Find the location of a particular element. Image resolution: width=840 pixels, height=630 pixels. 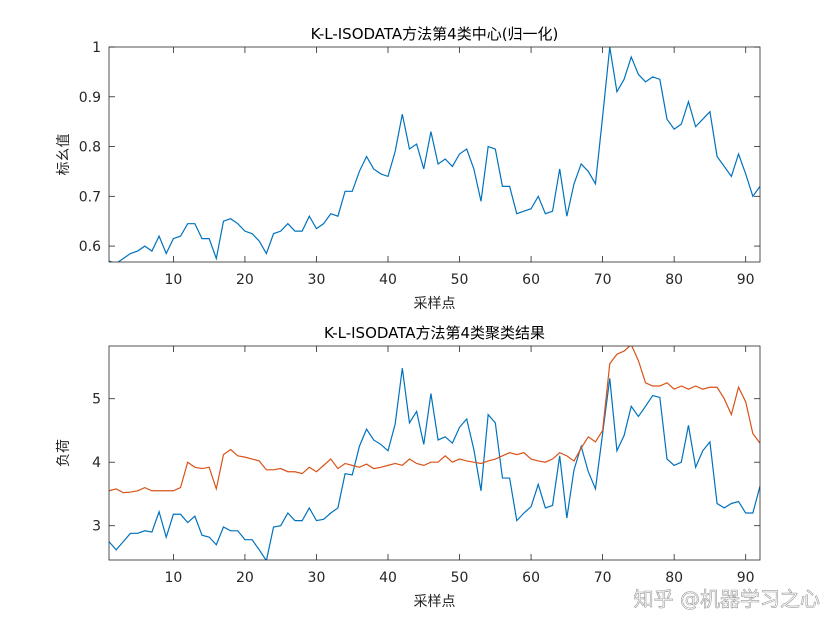

y-tick-label: 0.7 is located at coordinates (90, 197).